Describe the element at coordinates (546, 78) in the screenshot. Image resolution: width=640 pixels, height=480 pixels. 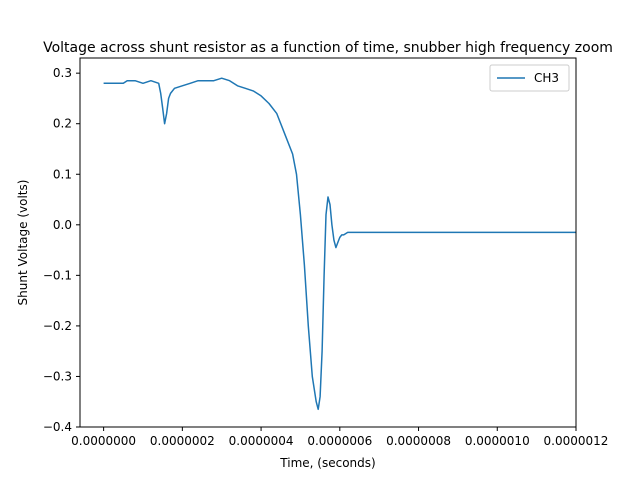
I see `legend-label-ch3: CH3` at that location.